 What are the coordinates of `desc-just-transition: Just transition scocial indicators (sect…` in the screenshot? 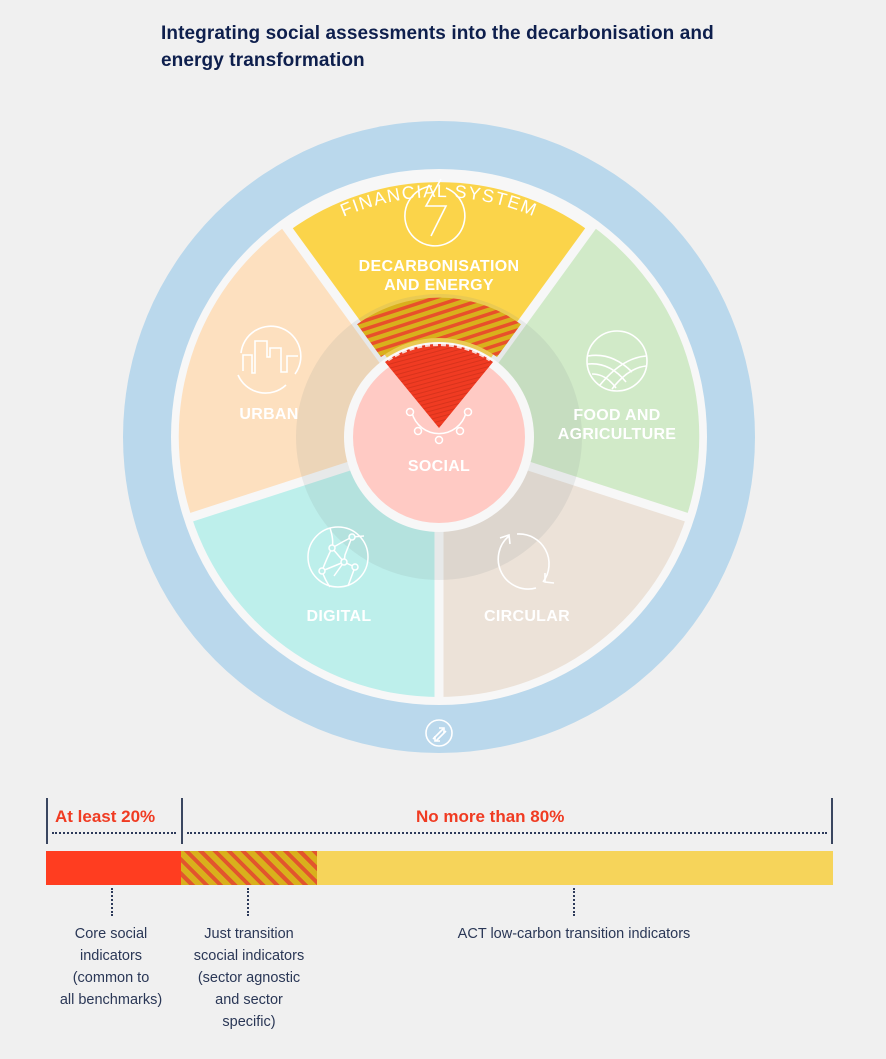 It's located at (249, 978).